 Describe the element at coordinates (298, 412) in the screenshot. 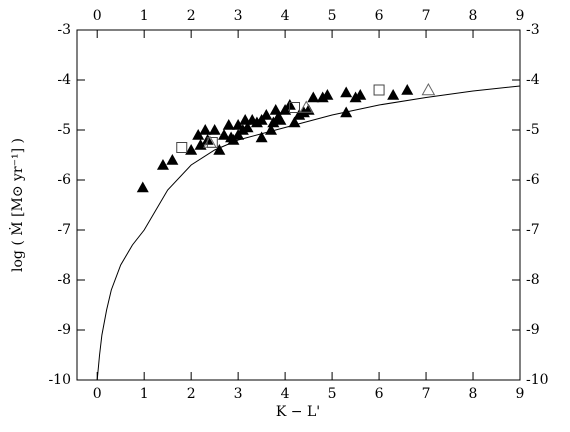

I see `x-axis-label: K − L'` at that location.